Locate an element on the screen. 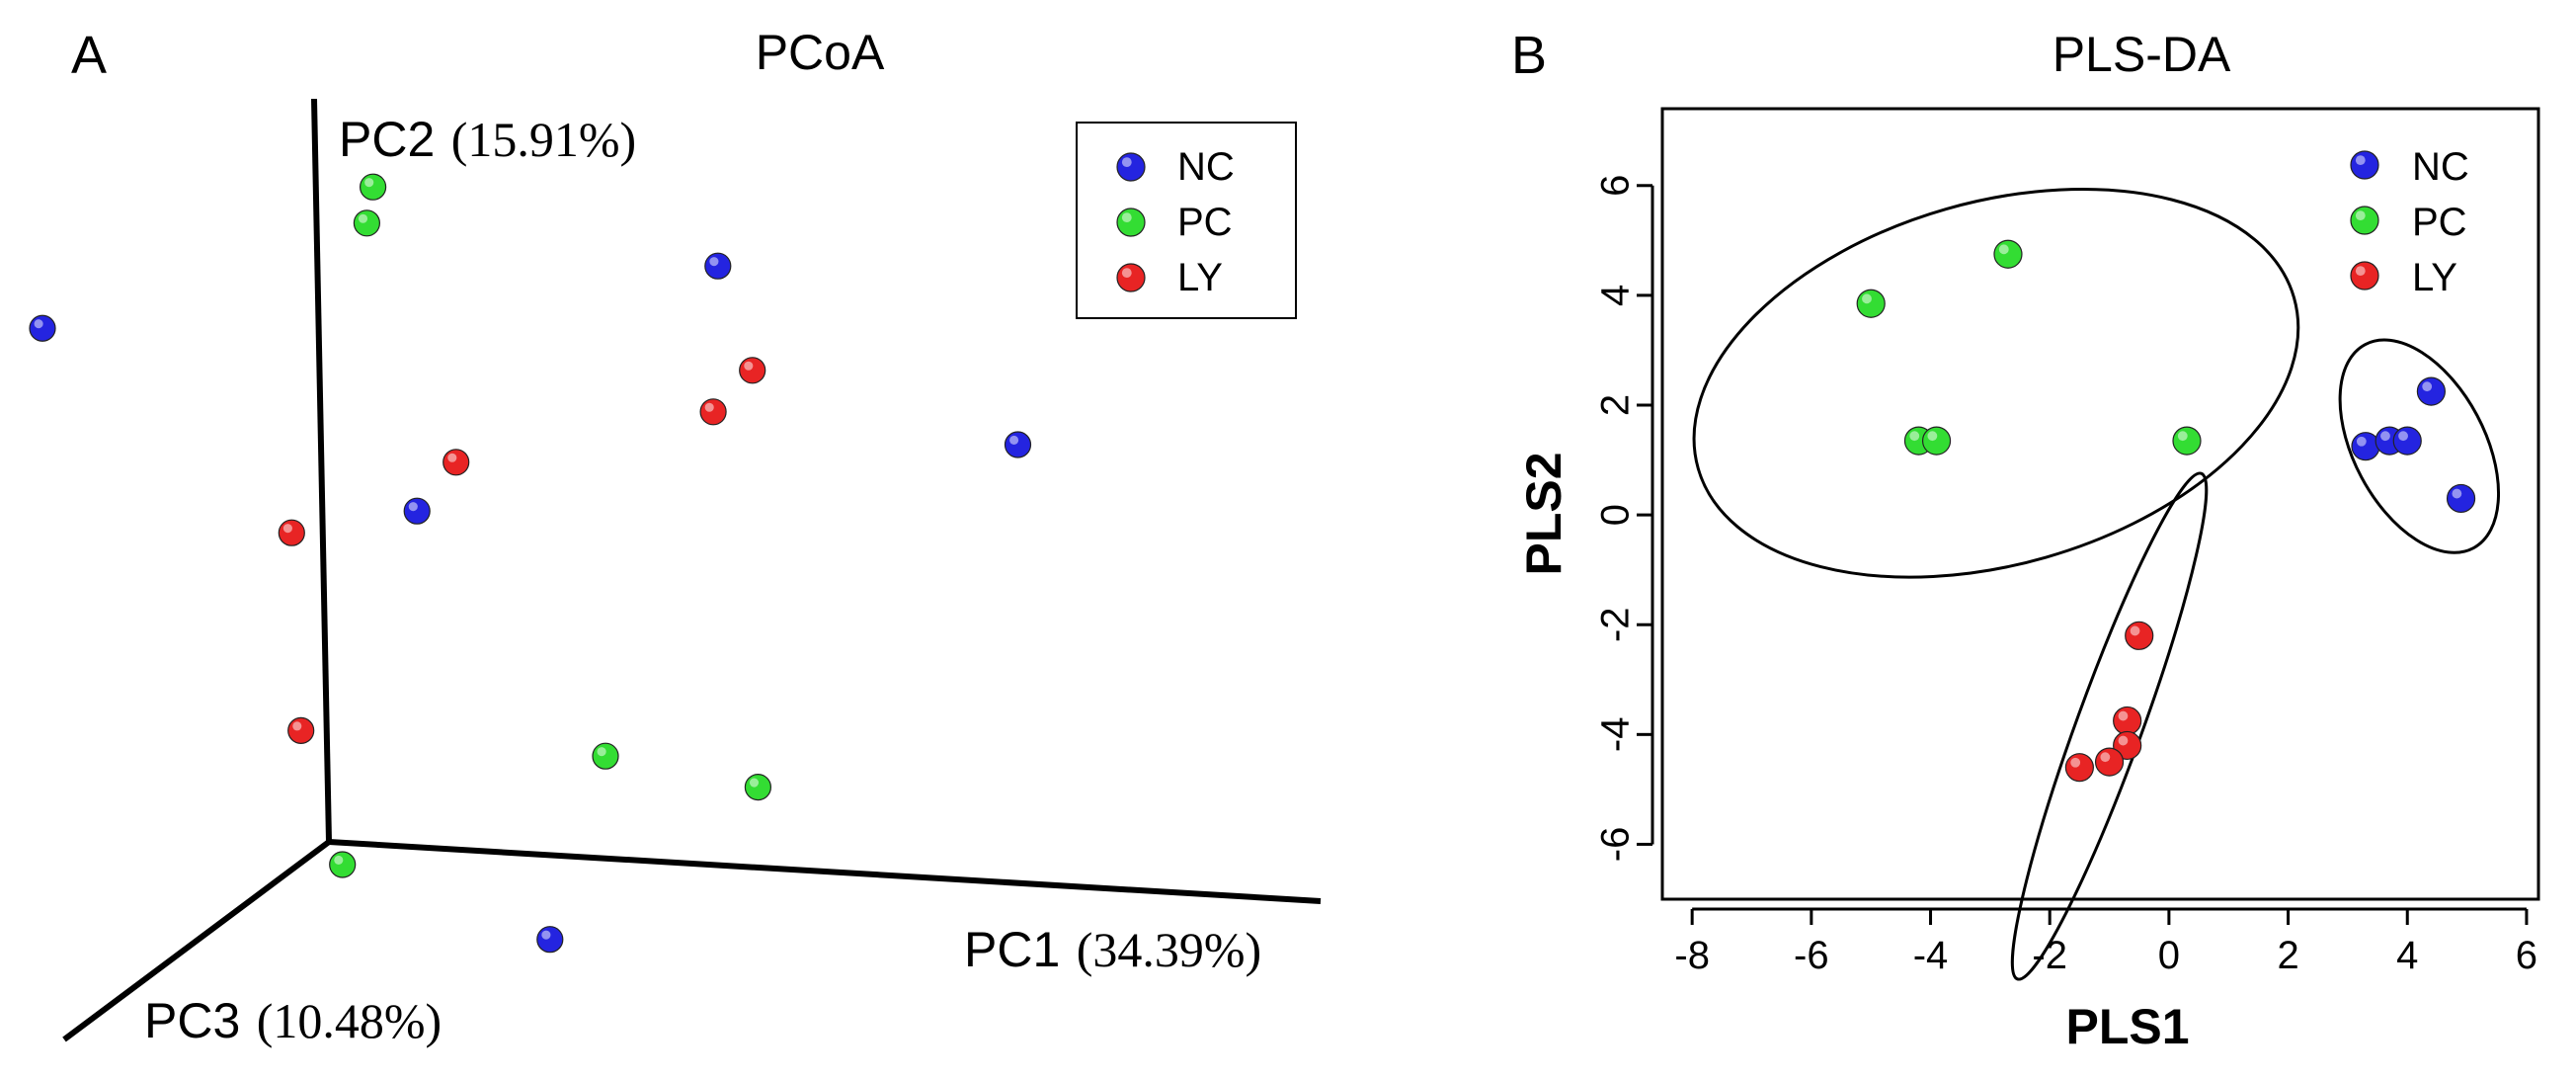 Image resolution: width=2576 pixels, height=1081 pixels. plsda-y-axis: -6 -4 -2 0 2 4 6 is located at coordinates (1624, 519).